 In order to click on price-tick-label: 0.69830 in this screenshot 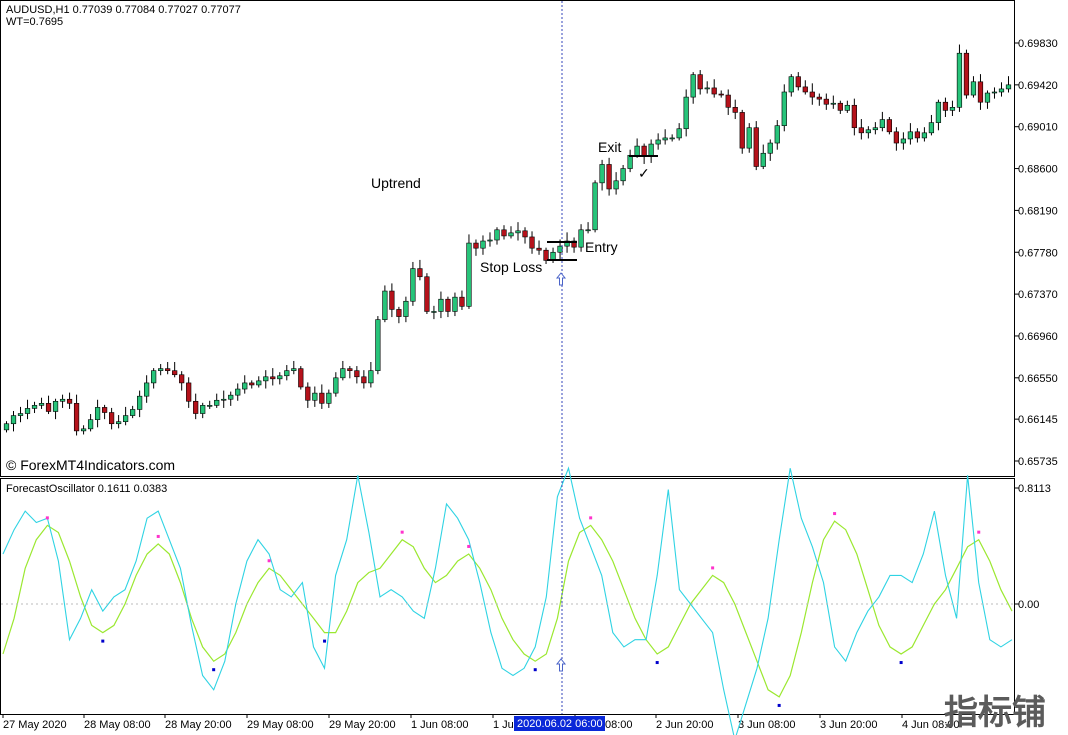, I will do `click(1038, 44)`.